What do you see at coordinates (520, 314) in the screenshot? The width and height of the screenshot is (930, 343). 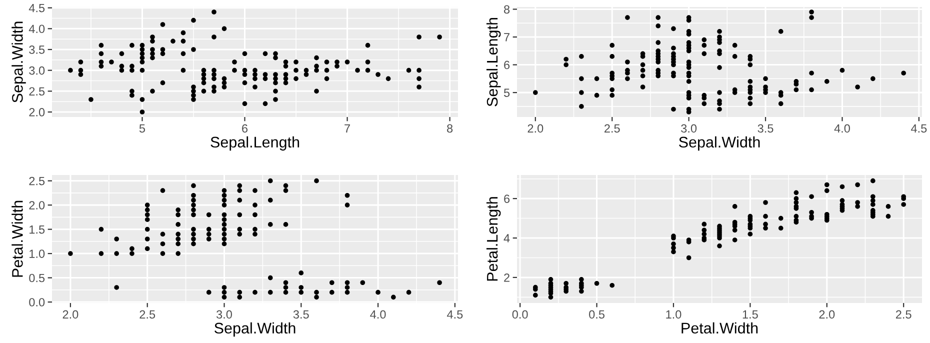 I see `x-tick-label: 0.0` at bounding box center [520, 314].